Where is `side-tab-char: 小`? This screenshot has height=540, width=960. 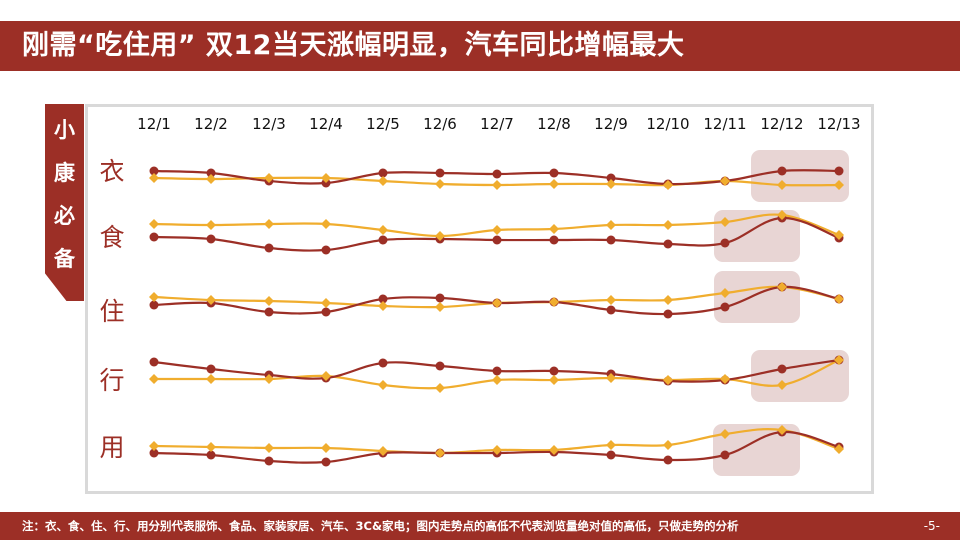 side-tab-char: 小 is located at coordinates (64, 130).